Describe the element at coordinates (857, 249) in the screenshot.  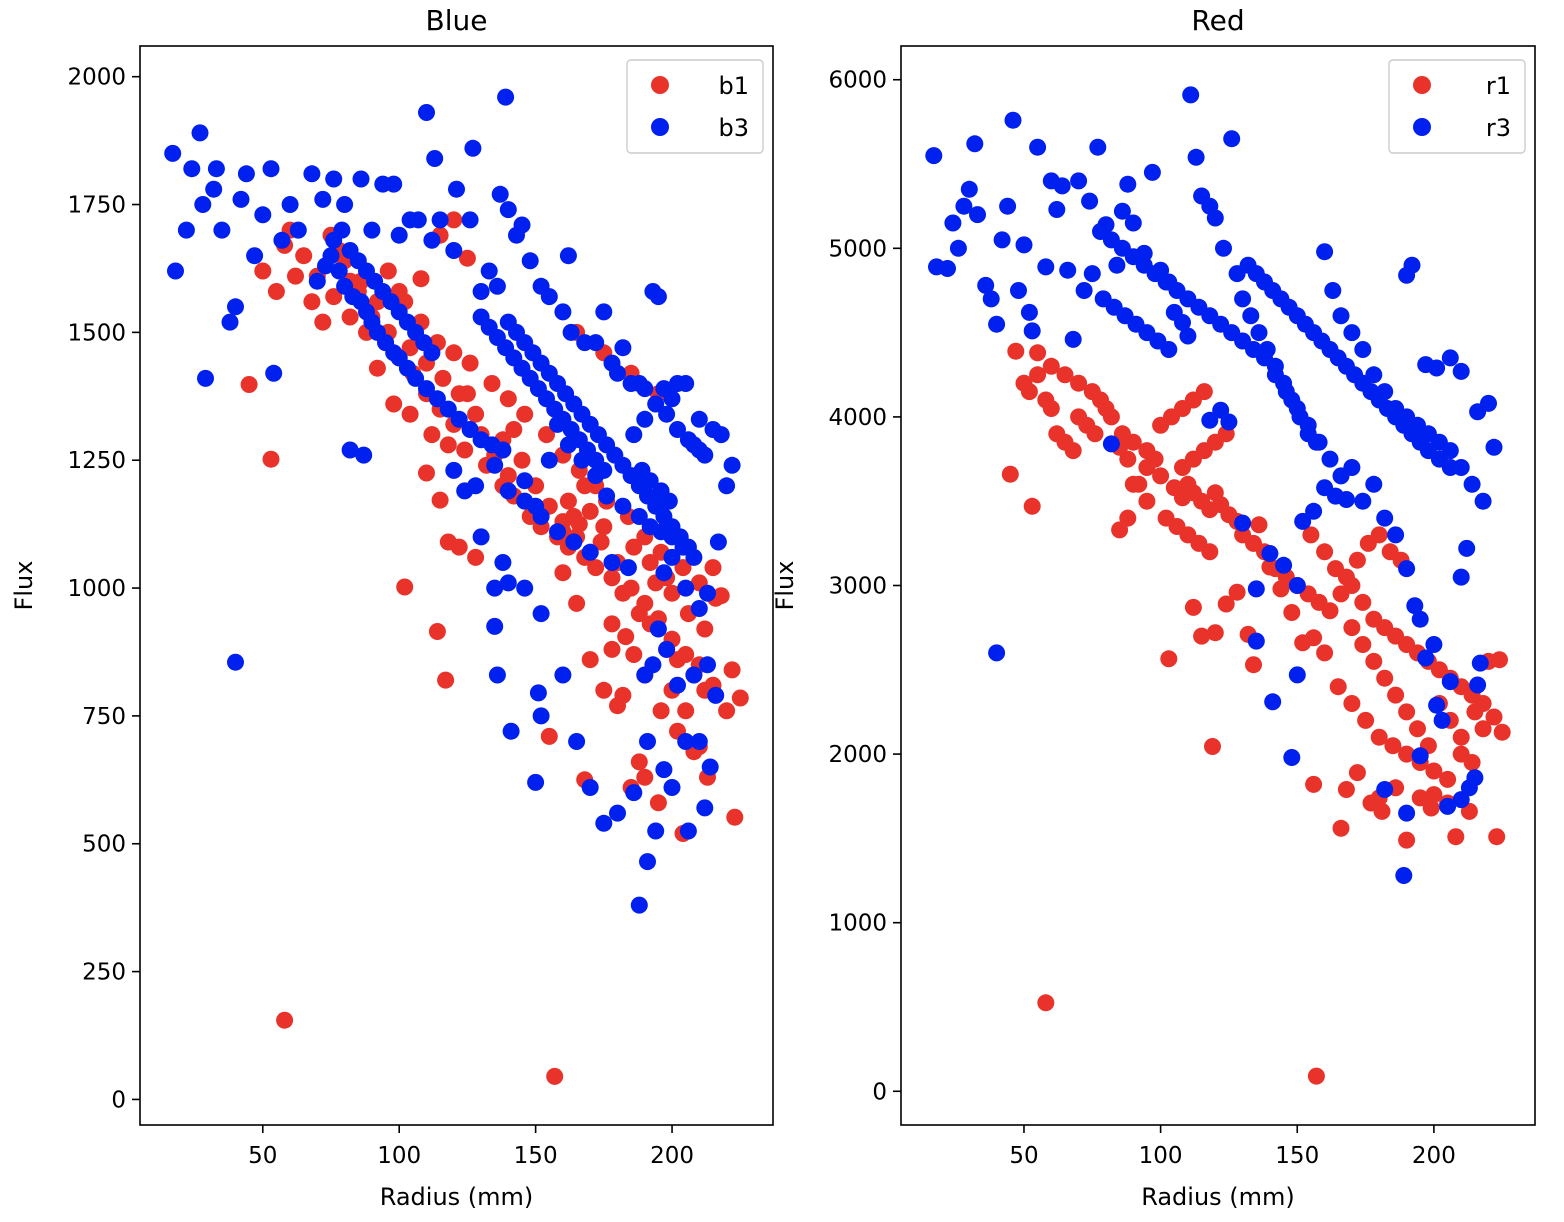
I see `y-tick-label: 5000` at that location.